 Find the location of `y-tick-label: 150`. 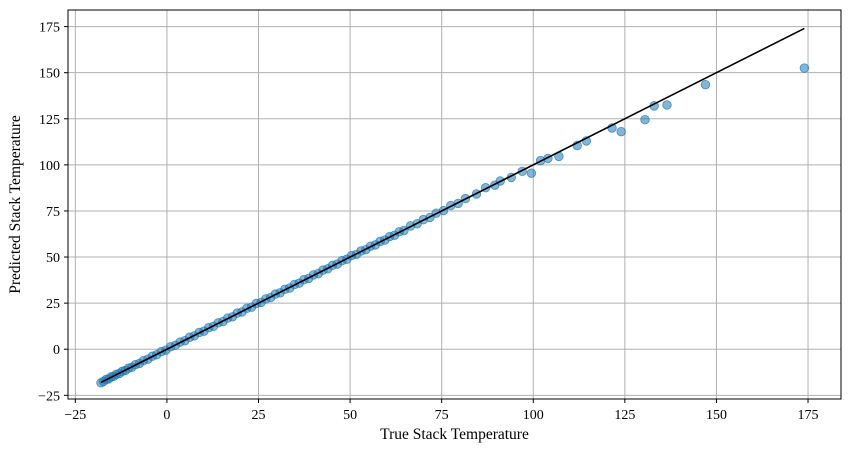

y-tick-label: 150 is located at coordinates (49, 74).